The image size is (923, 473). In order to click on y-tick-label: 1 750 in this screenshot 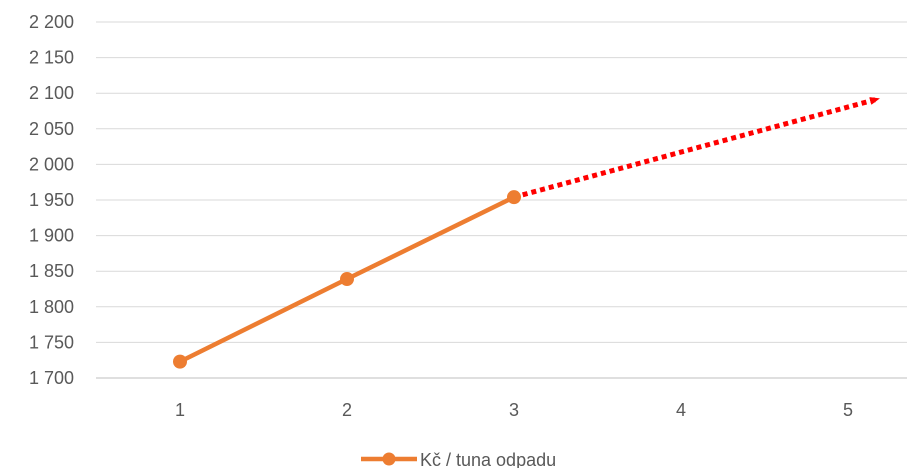, I will do `click(51, 342)`.